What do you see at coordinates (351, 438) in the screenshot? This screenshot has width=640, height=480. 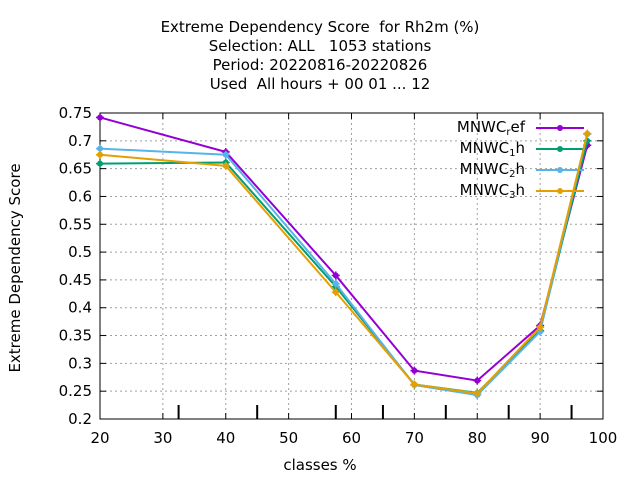 I see `x-tick-label: 60` at bounding box center [351, 438].